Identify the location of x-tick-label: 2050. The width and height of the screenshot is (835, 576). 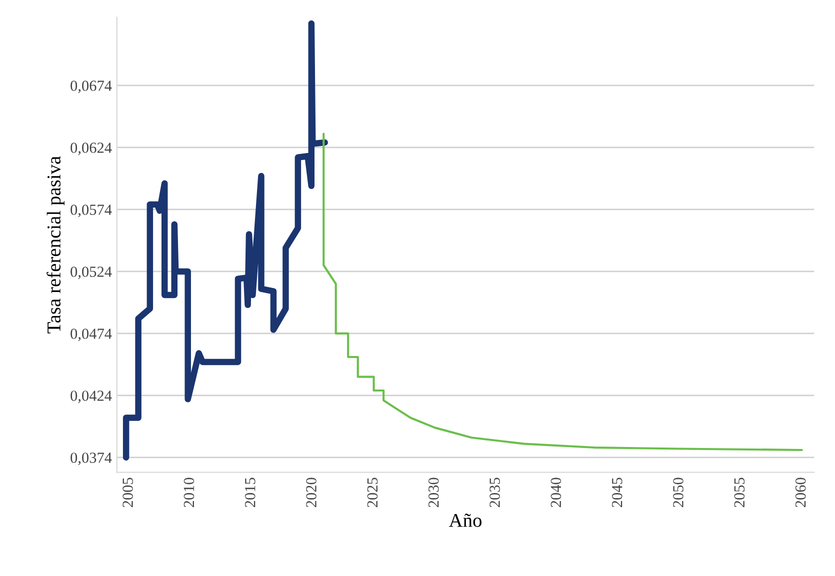
(678, 493).